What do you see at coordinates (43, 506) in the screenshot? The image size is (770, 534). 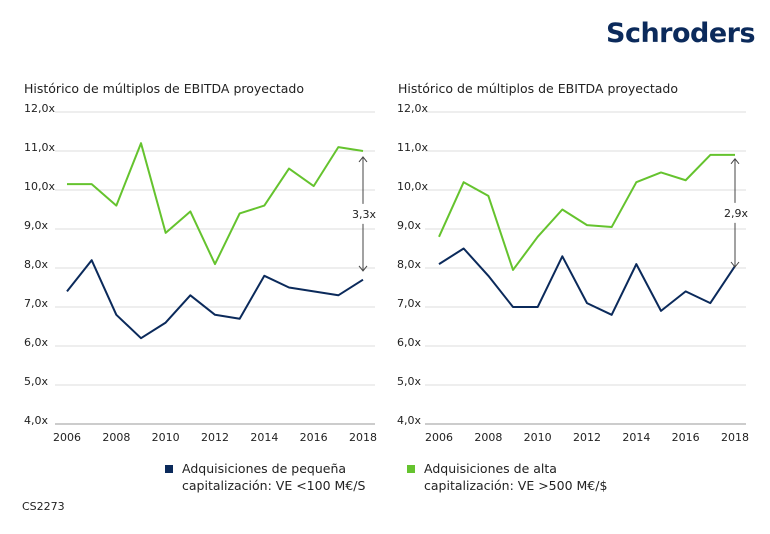 I see `footer-code: CS2273` at bounding box center [43, 506].